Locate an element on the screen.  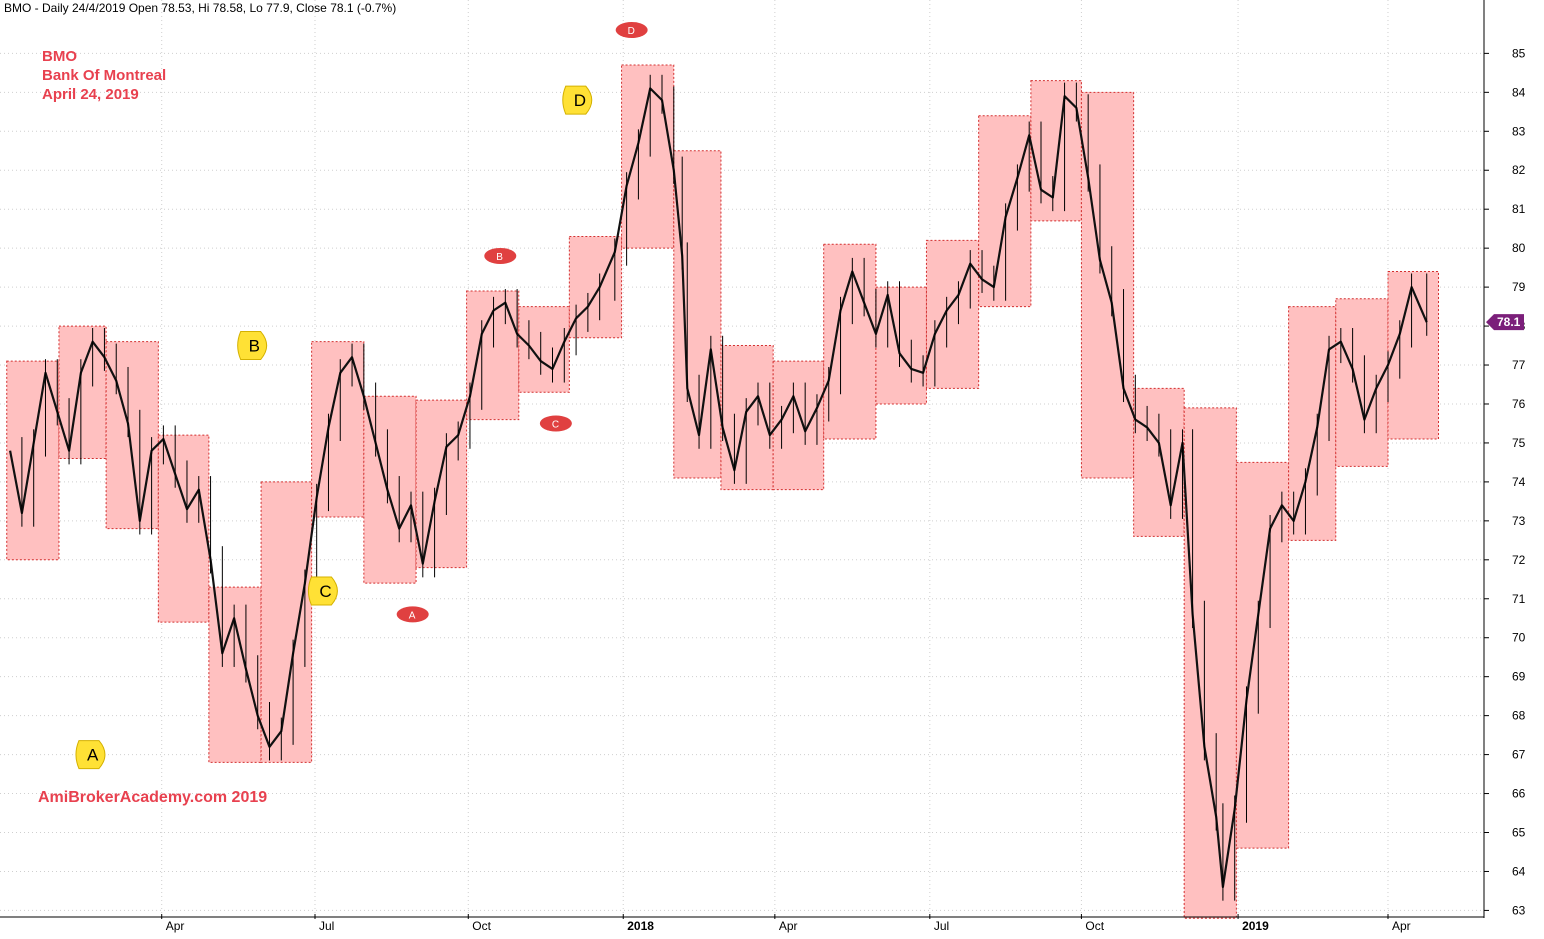
y-tick-label: 65 is located at coordinates (1519, 833).